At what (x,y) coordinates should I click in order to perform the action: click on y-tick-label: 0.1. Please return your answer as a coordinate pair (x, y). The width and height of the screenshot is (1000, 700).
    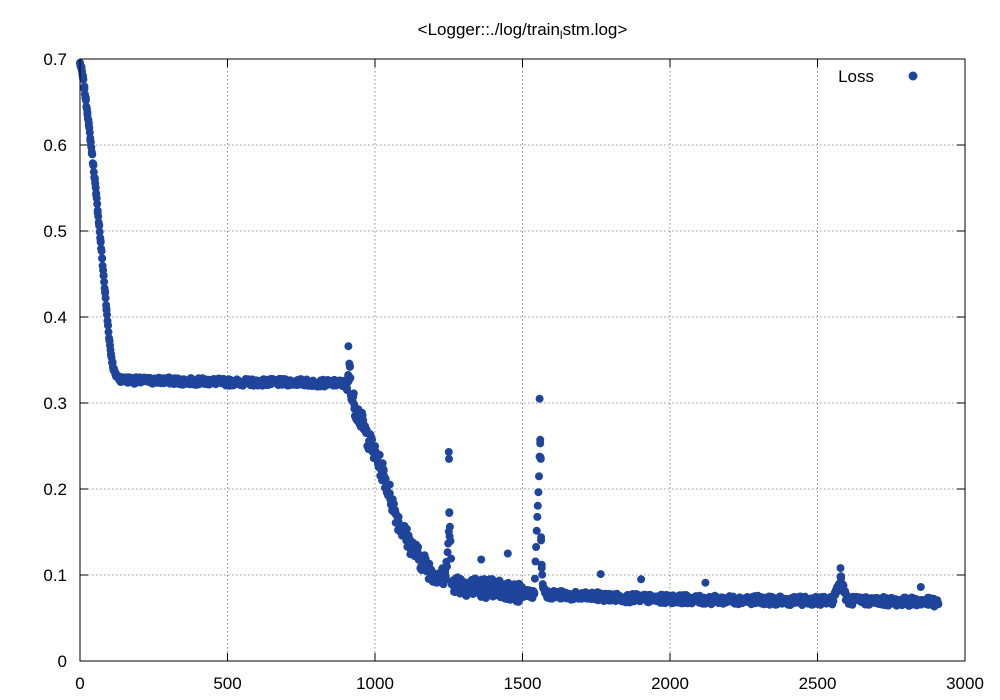
    Looking at the image, I should click on (55, 575).